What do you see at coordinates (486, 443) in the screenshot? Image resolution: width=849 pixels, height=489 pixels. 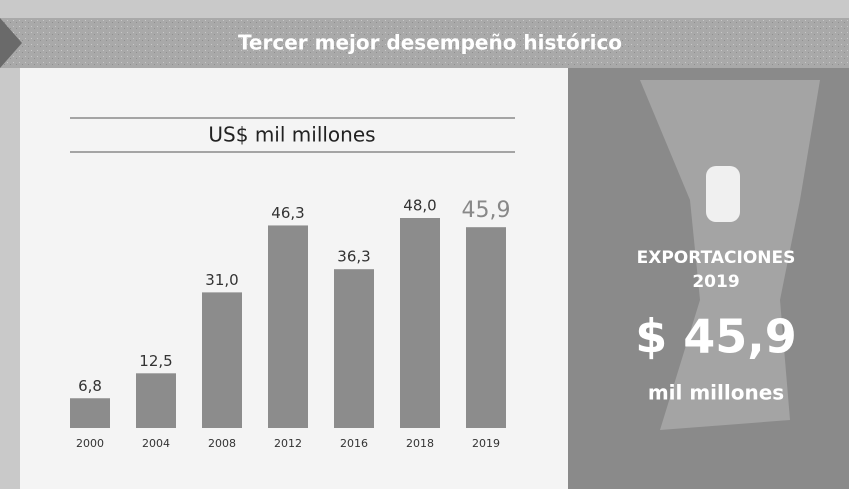 I see `x-tick-label: 2019` at bounding box center [486, 443].